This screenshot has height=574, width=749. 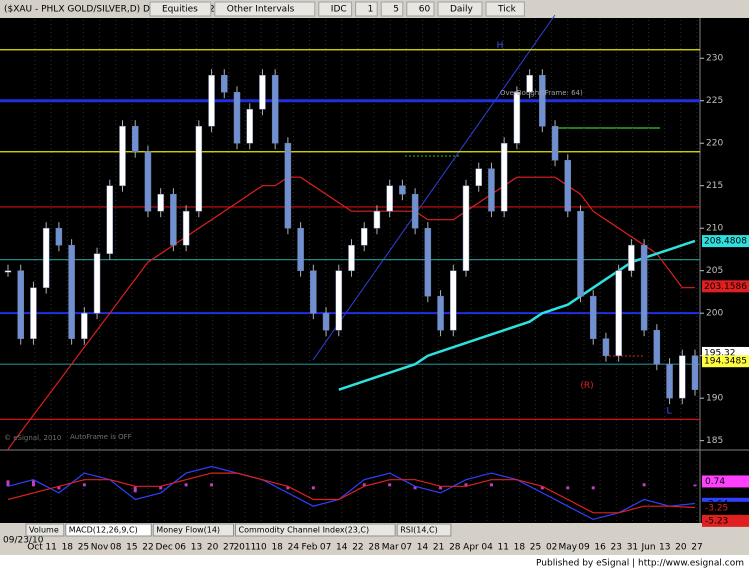 I want to click on time-label: 24, so click(x=294, y=548).